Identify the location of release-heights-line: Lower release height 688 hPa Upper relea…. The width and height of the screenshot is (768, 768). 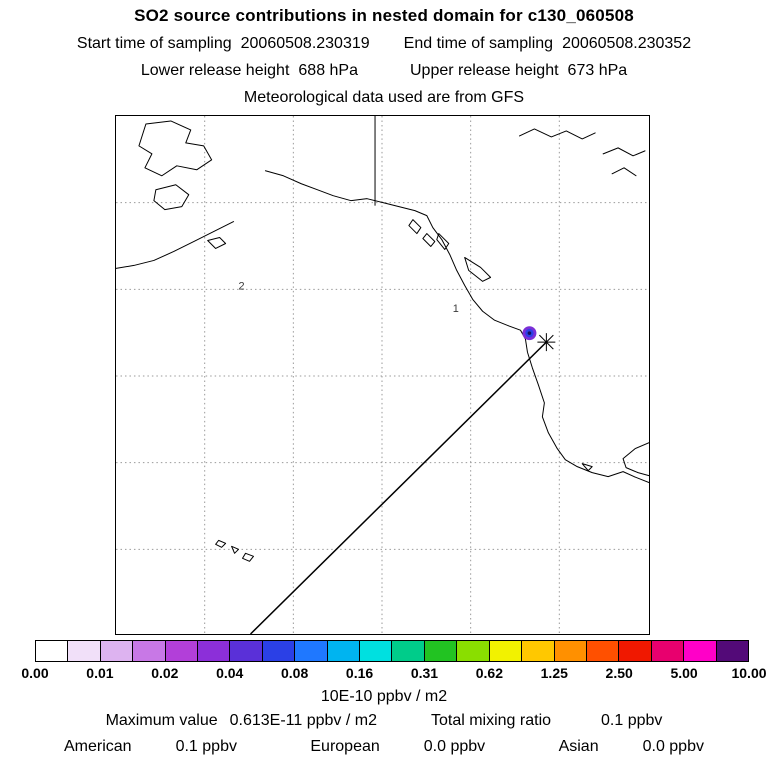
(384, 71).